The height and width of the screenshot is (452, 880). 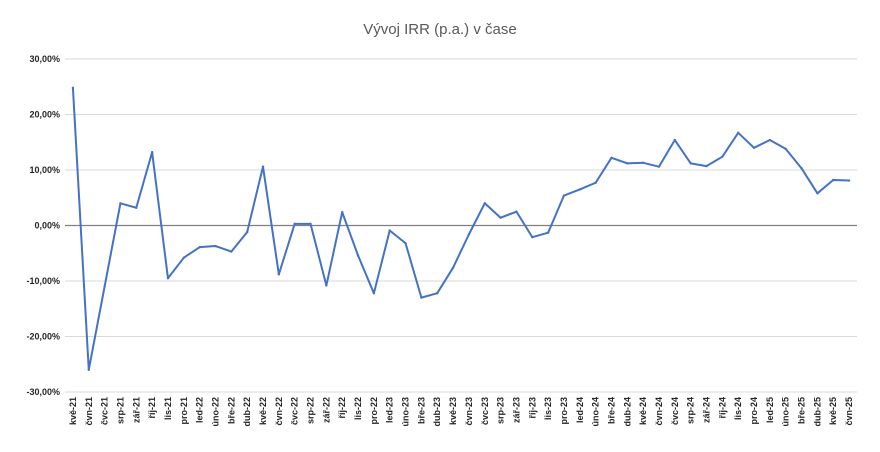 What do you see at coordinates (722, 408) in the screenshot?
I see `x-tick-label: říj-24` at bounding box center [722, 408].